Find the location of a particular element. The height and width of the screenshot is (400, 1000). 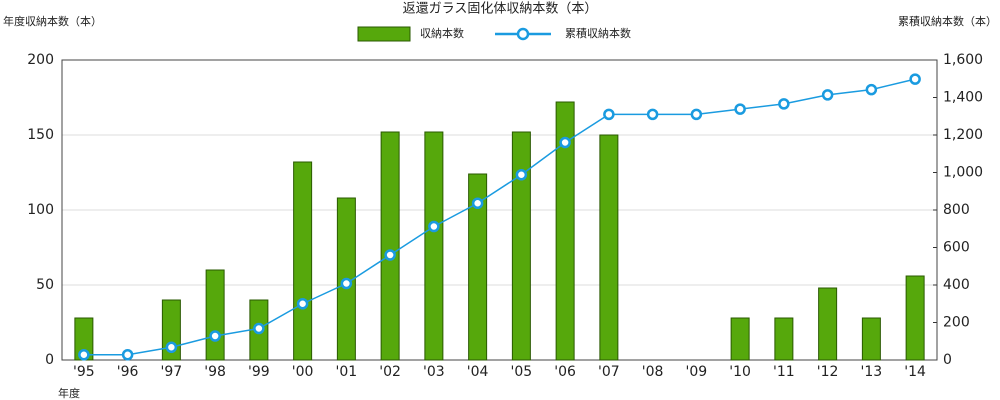

legend-label: 累積収納本数 is located at coordinates (598, 33).